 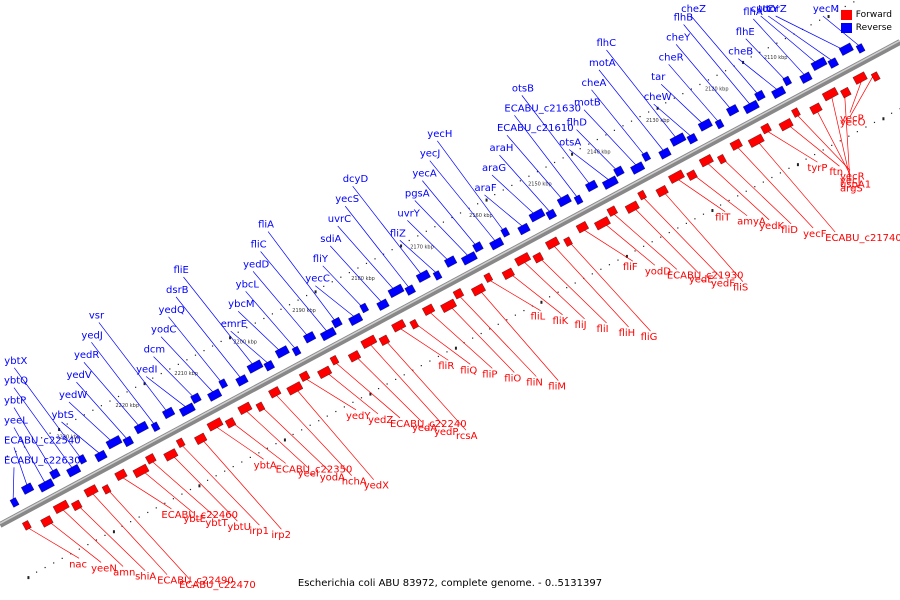 What do you see at coordinates (594, 83) in the screenshot?
I see `reverse-gene-label: cheA` at bounding box center [594, 83].